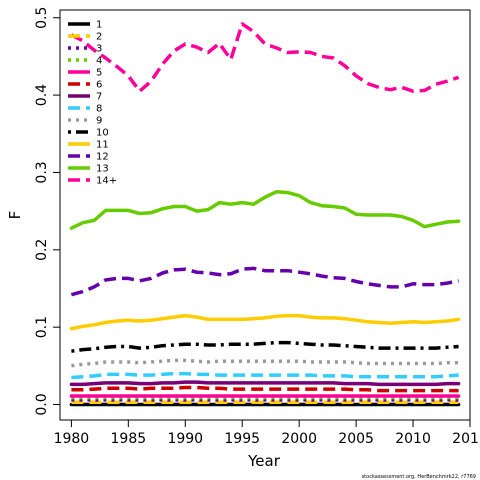 The width and height of the screenshot is (480, 480). Describe the element at coordinates (242, 439) in the screenshot. I see `x-tick-label: 1995` at that location.